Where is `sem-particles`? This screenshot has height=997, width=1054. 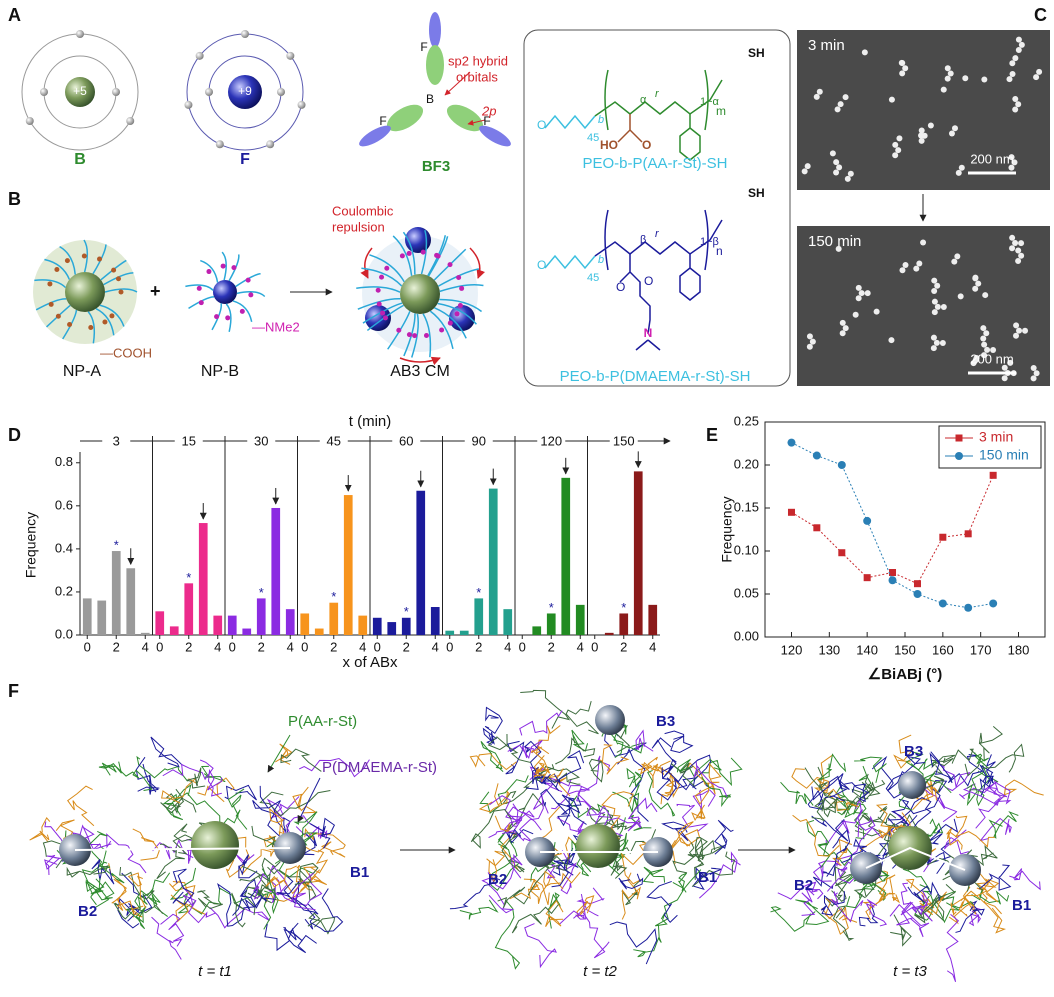
sem-particles is located at coordinates (922, 209).